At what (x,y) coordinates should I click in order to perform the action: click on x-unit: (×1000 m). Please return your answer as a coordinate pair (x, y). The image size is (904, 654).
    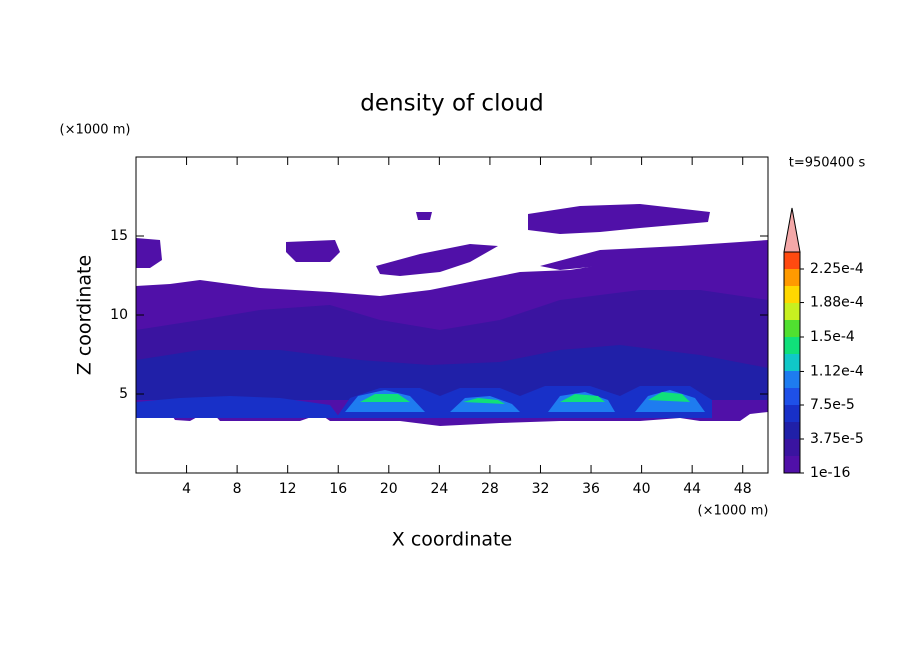
    Looking at the image, I should click on (733, 511).